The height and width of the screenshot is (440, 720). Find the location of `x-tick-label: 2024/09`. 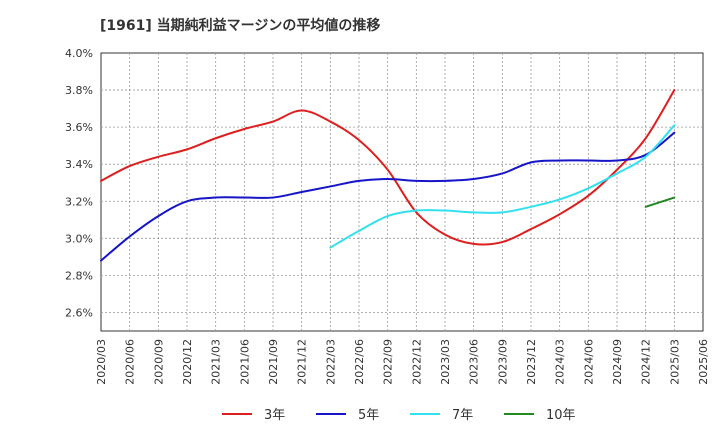

x-tick-label: 2024/09 is located at coordinates (617, 362).